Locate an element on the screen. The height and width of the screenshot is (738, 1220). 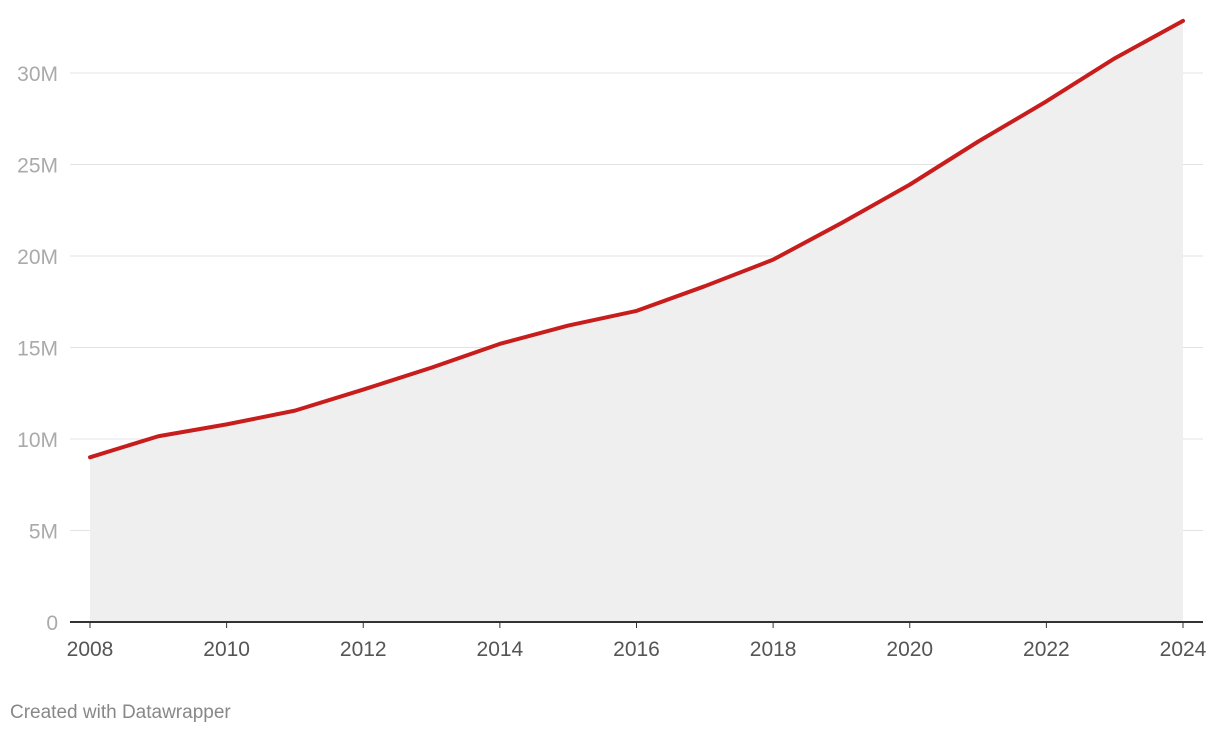
y-tick-label: 25M is located at coordinates (37, 166).